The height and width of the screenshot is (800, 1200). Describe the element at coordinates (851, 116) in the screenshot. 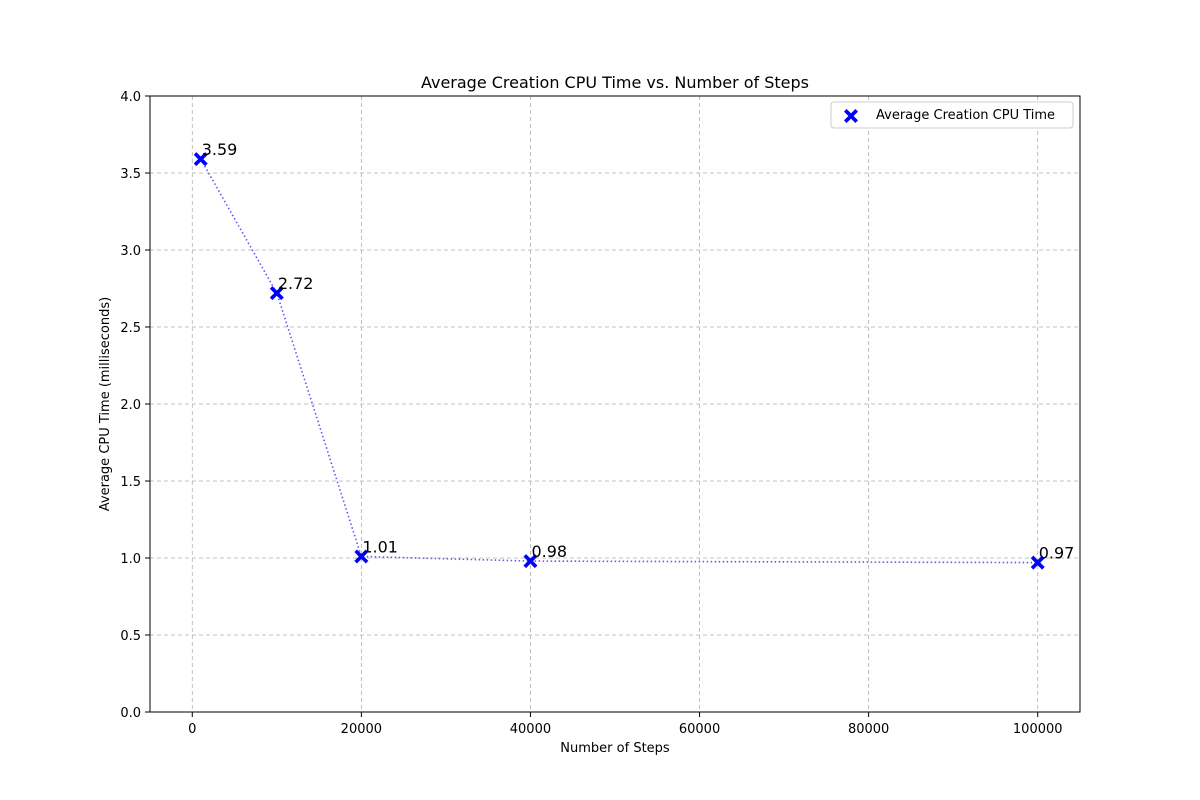

I see `legend-marker-icon` at that location.